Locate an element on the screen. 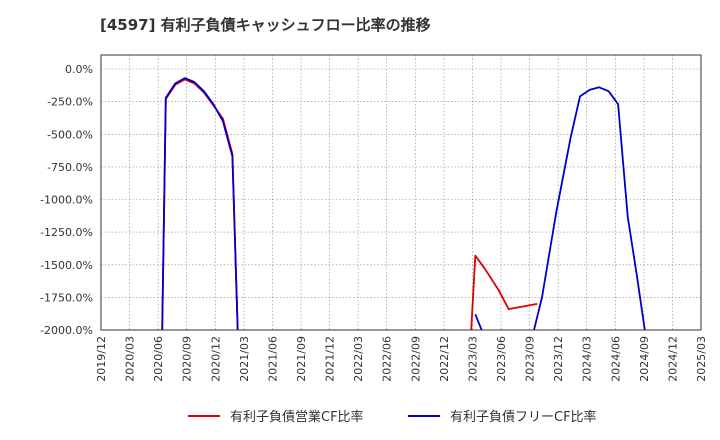  x-tick-label: 2025/03 is located at coordinates (701, 359).